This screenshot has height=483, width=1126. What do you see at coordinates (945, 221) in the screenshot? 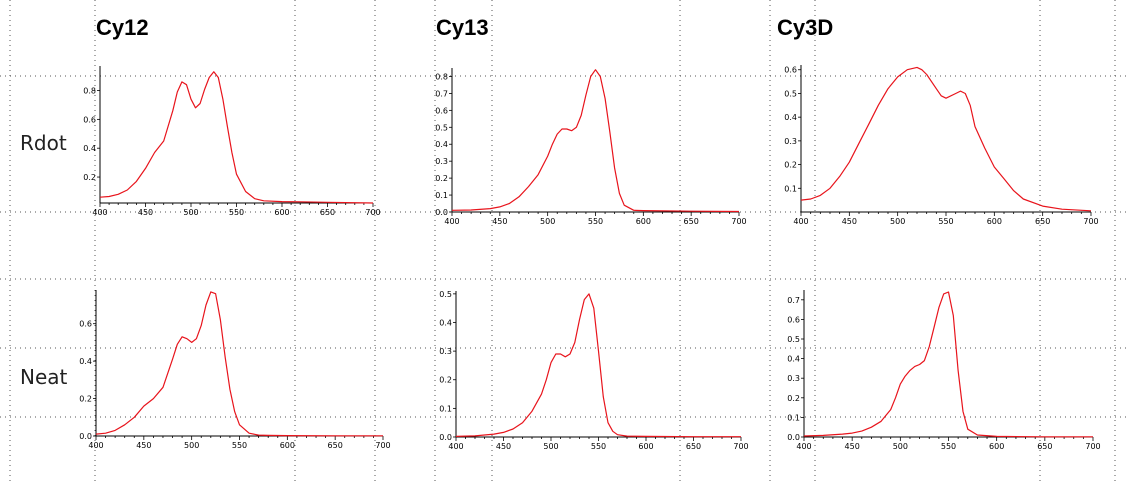
I see `p2-x-tick-label: 550` at bounding box center [945, 221].